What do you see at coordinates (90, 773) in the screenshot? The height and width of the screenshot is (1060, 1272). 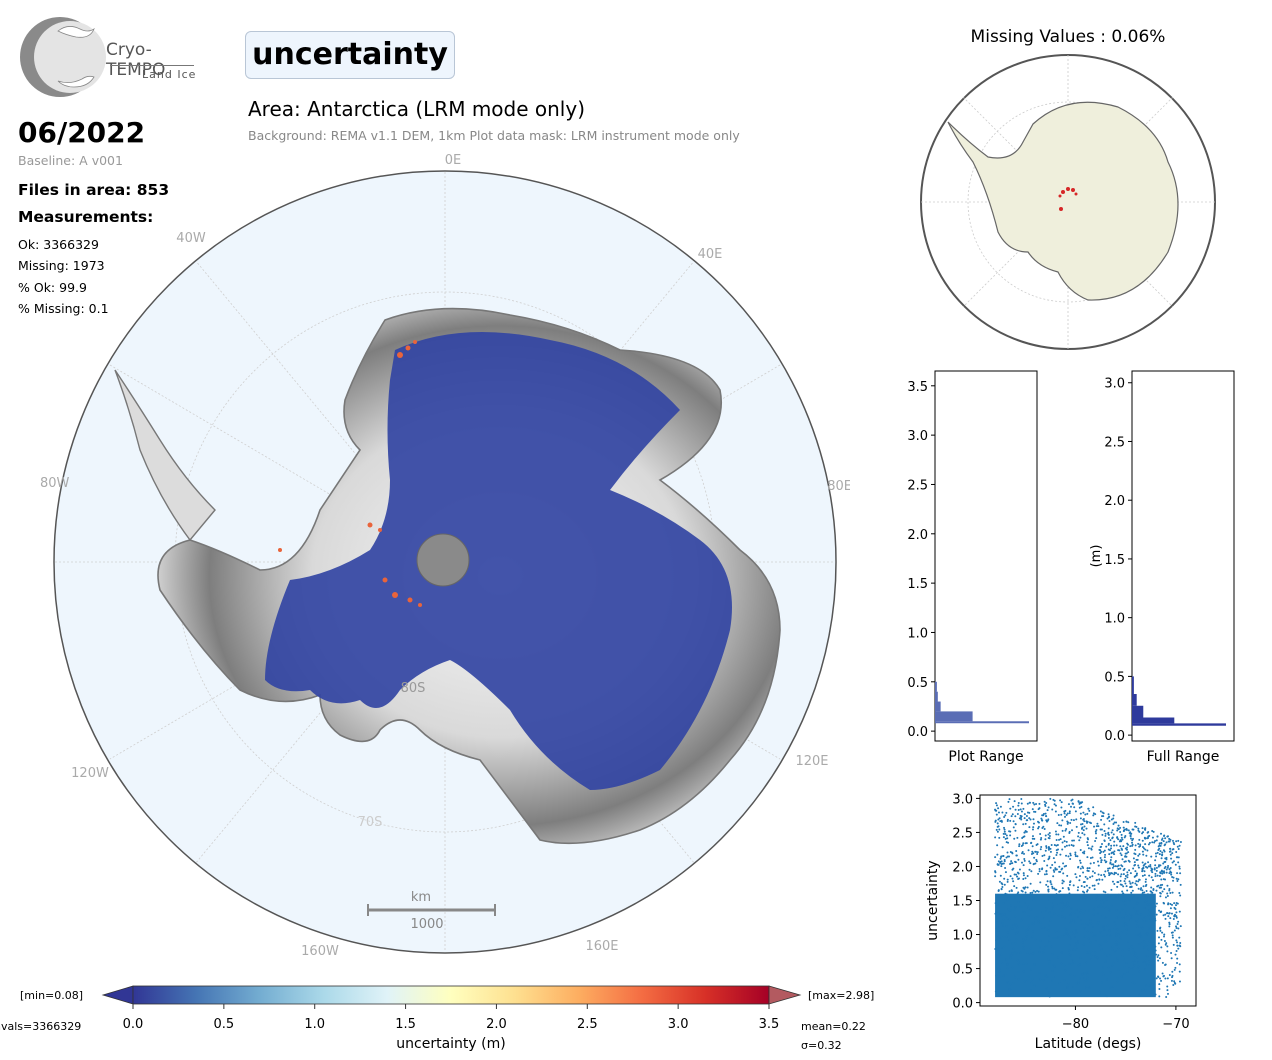 I see `lon-label-120w: 120W` at bounding box center [90, 773].